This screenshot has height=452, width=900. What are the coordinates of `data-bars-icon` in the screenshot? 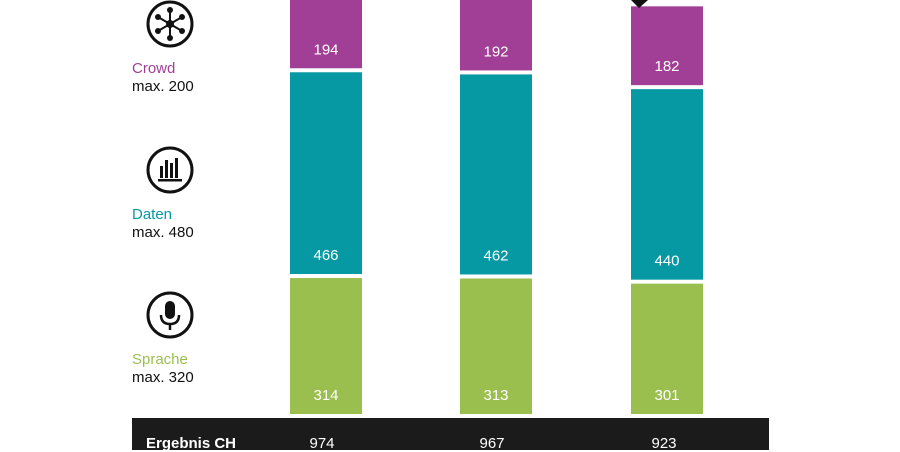 It's located at (170, 170).